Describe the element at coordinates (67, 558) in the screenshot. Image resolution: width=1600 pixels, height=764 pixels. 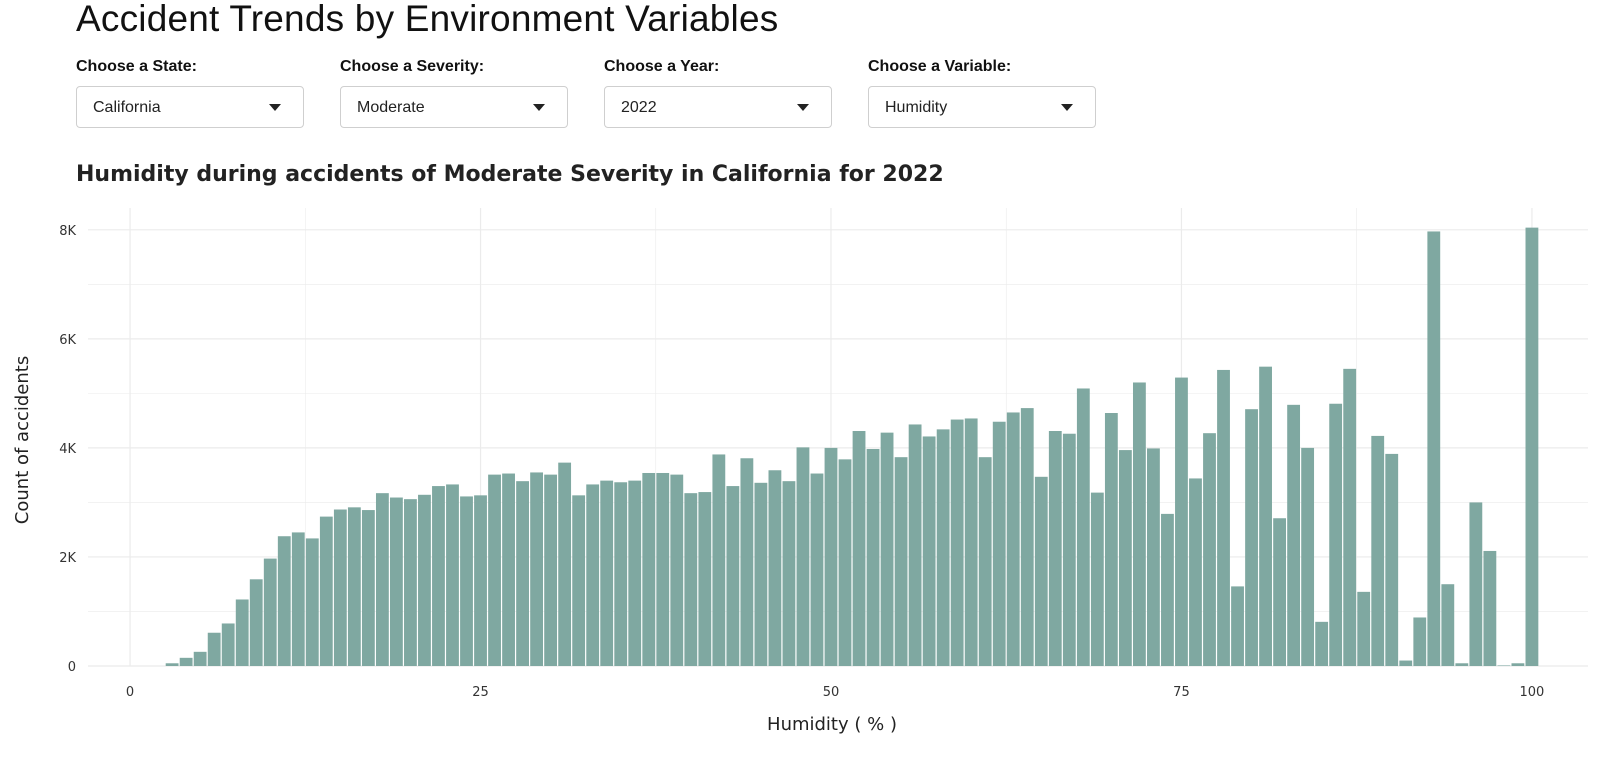
I see `y-tick-label: 2K` at that location.